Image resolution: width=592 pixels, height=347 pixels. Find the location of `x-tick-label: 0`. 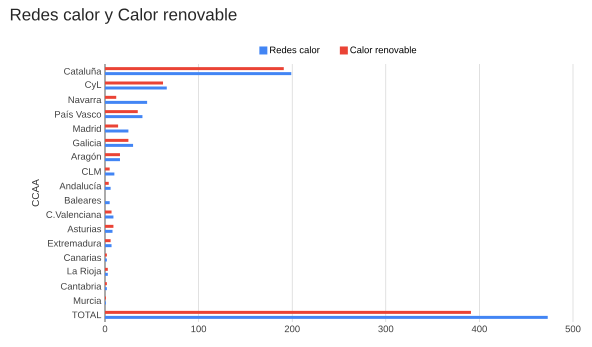

x-tick-label: 0 is located at coordinates (105, 329).